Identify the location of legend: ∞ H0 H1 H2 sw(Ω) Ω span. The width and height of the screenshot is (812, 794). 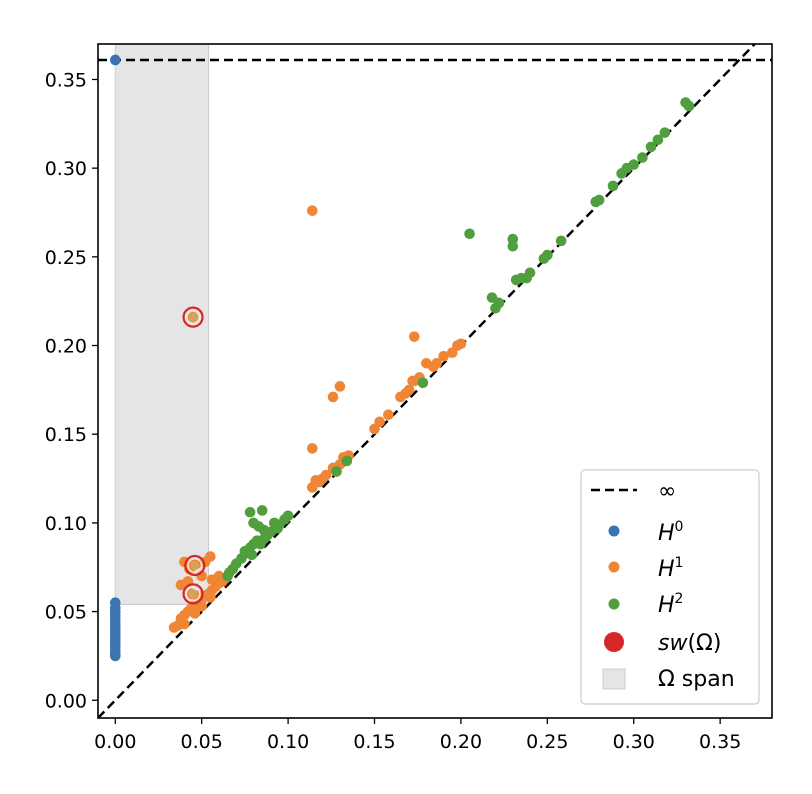
(670, 587).